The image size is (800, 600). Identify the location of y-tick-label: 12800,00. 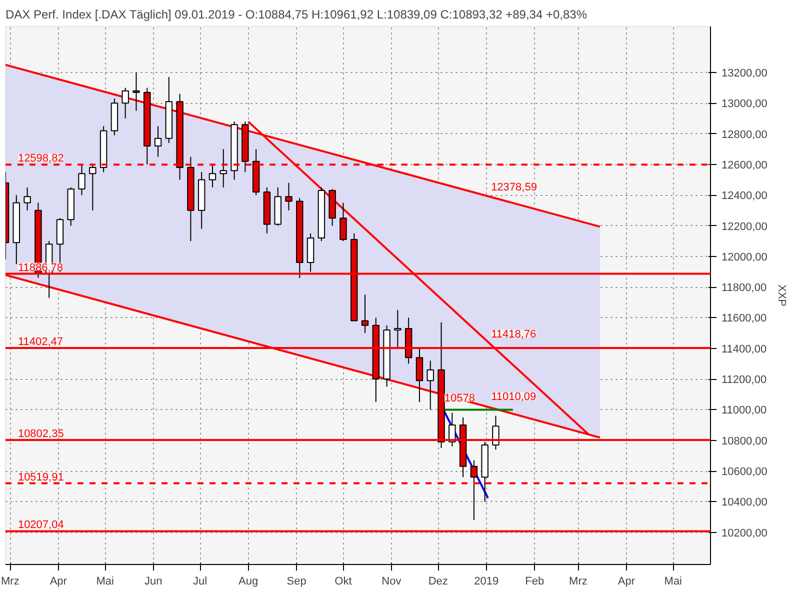
(745, 134).